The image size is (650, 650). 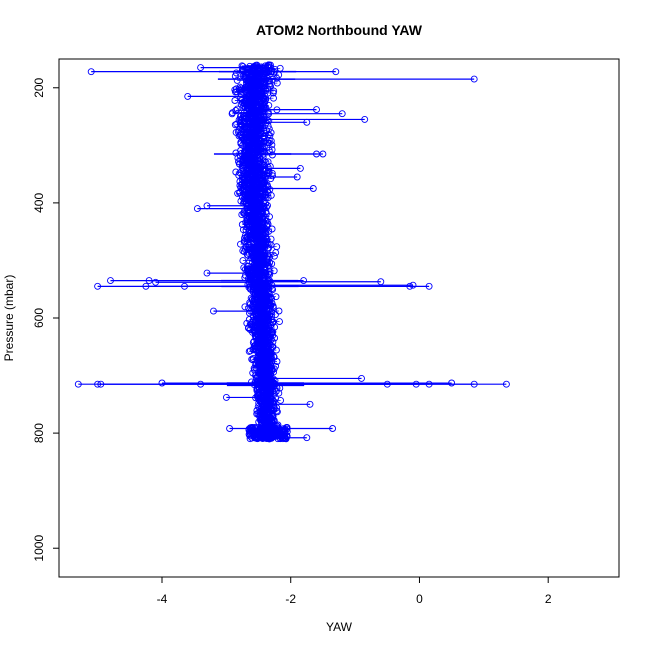 What do you see at coordinates (339, 30) in the screenshot?
I see `chart-title: ATOM2 Northbound YAW` at bounding box center [339, 30].